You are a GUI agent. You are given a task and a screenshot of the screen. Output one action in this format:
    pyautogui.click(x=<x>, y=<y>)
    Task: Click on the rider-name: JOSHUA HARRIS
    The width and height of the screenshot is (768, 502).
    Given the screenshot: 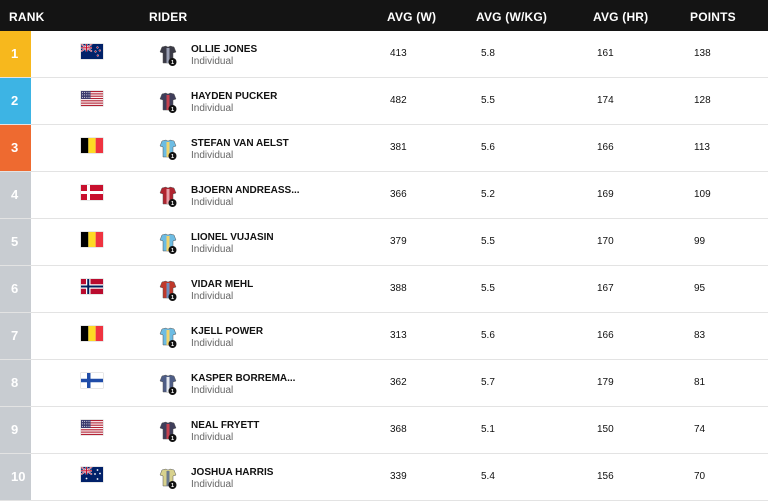 What is the action you would take?
    pyautogui.click(x=232, y=472)
    